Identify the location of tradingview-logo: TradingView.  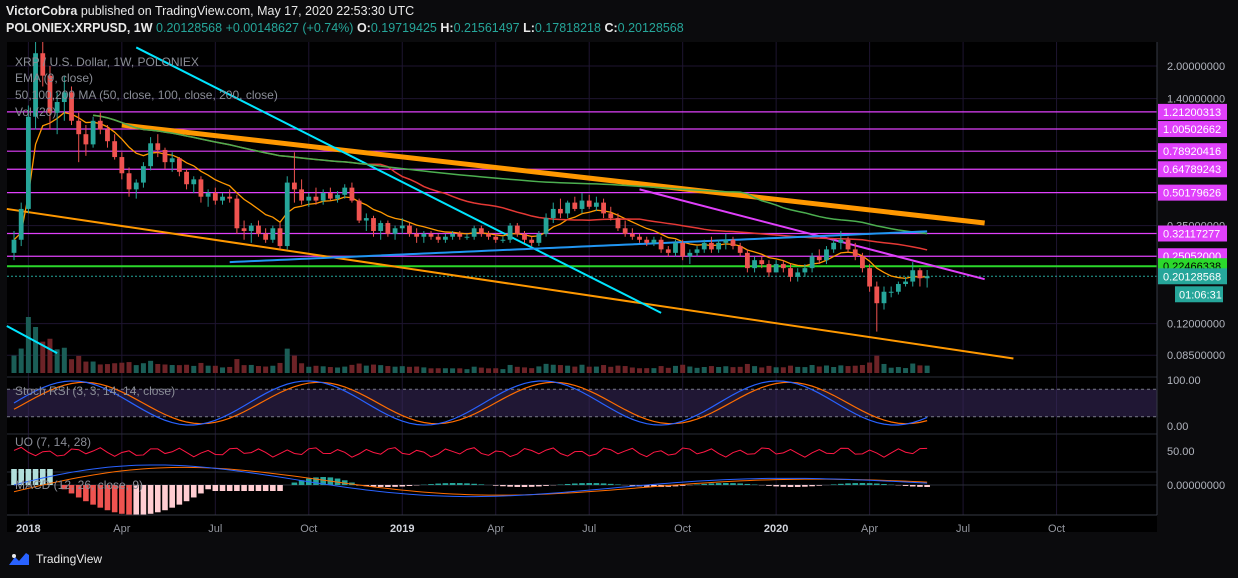
(55, 559).